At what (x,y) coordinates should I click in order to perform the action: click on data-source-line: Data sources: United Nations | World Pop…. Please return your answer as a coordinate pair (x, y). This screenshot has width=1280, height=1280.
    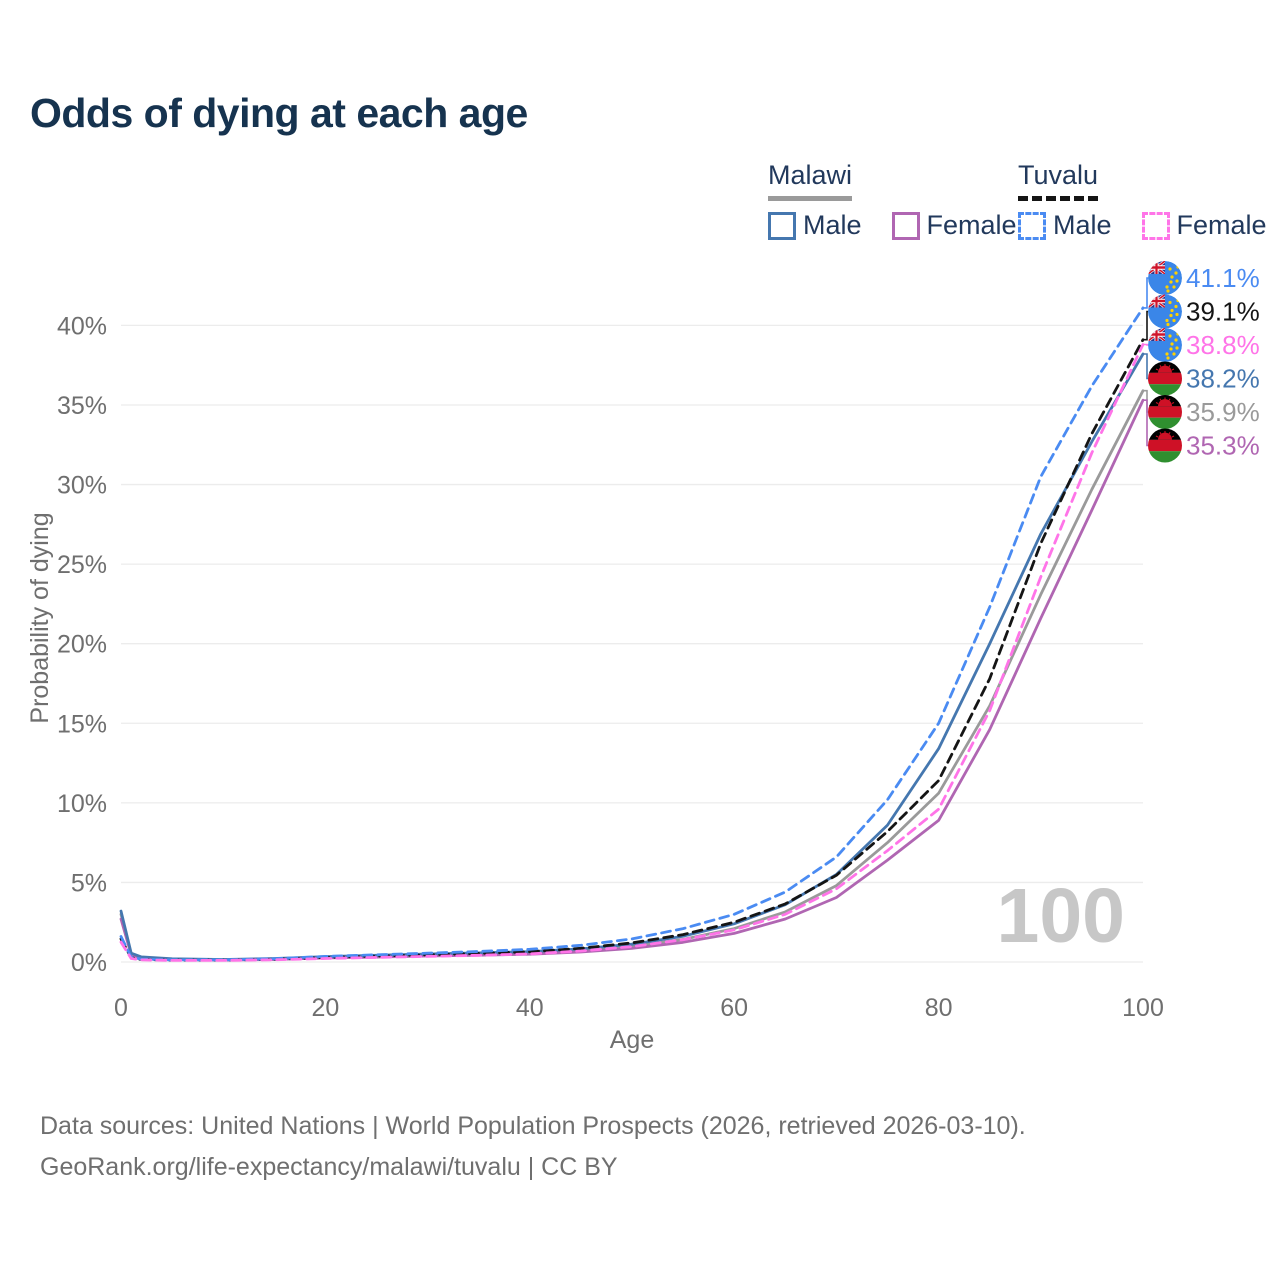
    Looking at the image, I should click on (533, 1126).